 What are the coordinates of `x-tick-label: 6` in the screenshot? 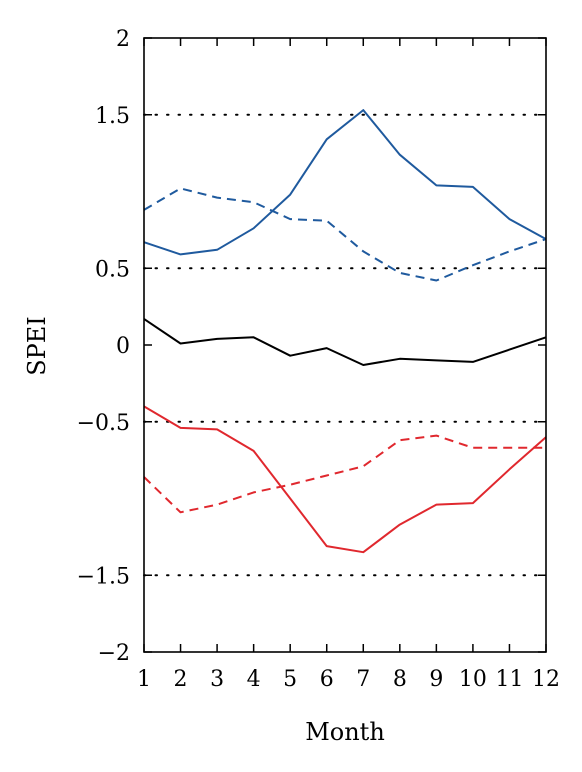 It's located at (327, 679).